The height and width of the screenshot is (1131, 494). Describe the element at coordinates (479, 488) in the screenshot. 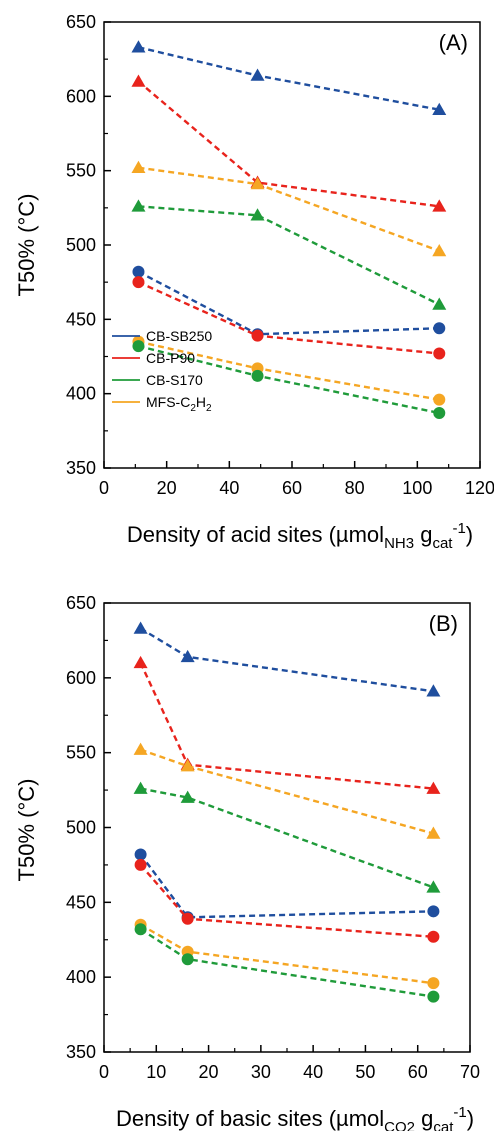

I see `x-tick-label: 120` at that location.